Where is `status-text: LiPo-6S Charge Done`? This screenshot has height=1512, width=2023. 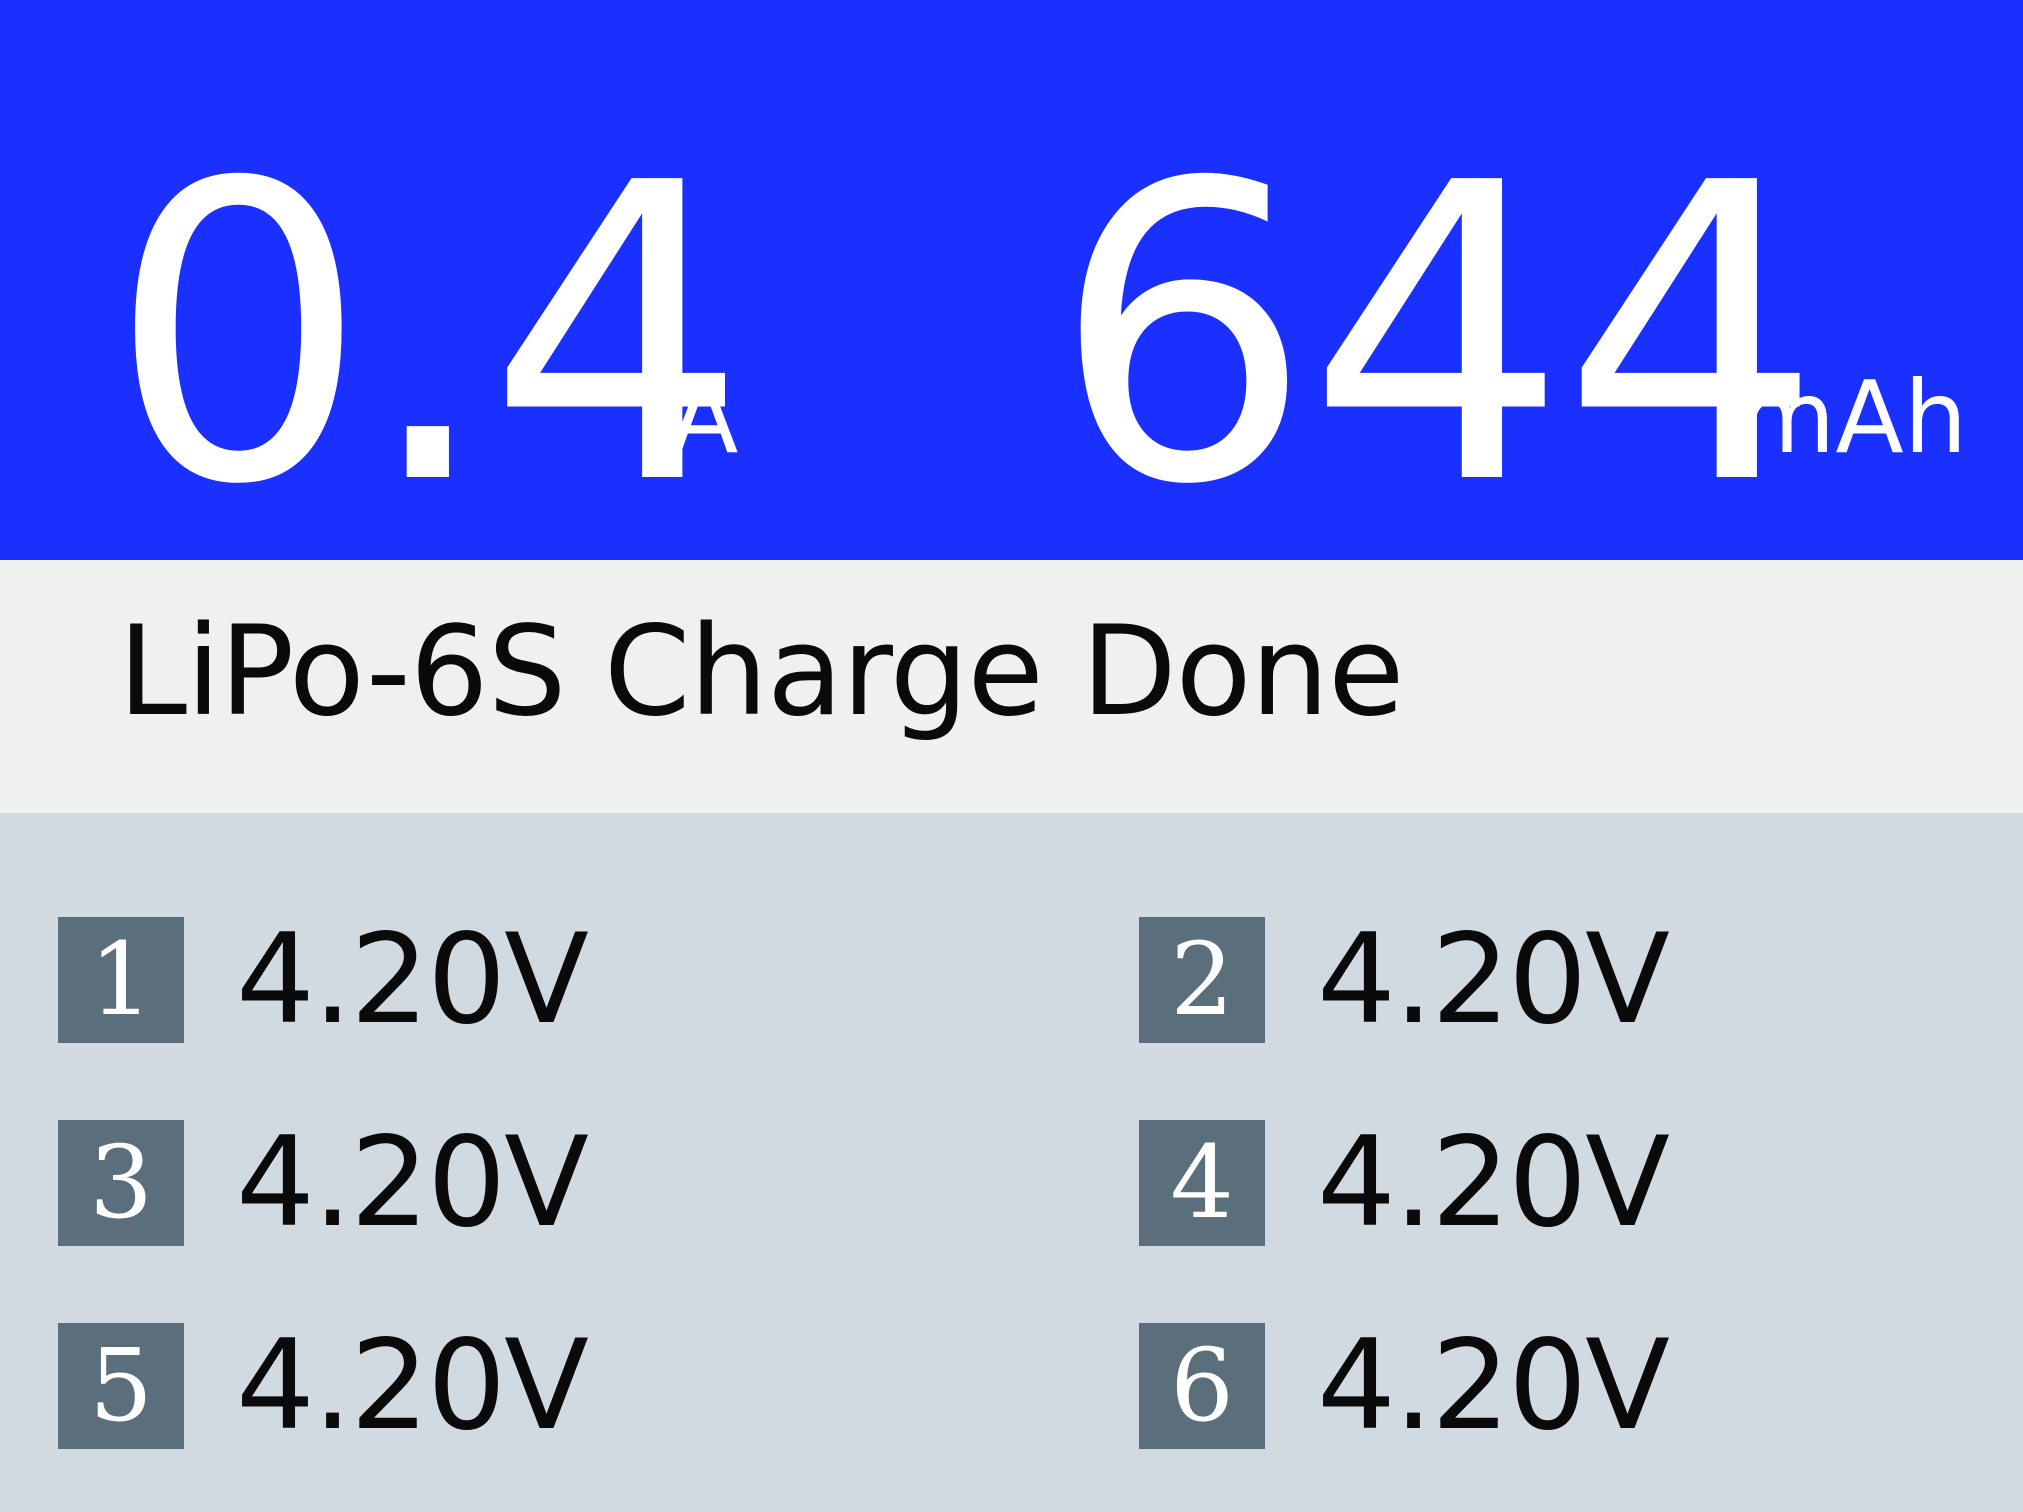 status-text: LiPo-6S Charge Done is located at coordinates (761, 672).